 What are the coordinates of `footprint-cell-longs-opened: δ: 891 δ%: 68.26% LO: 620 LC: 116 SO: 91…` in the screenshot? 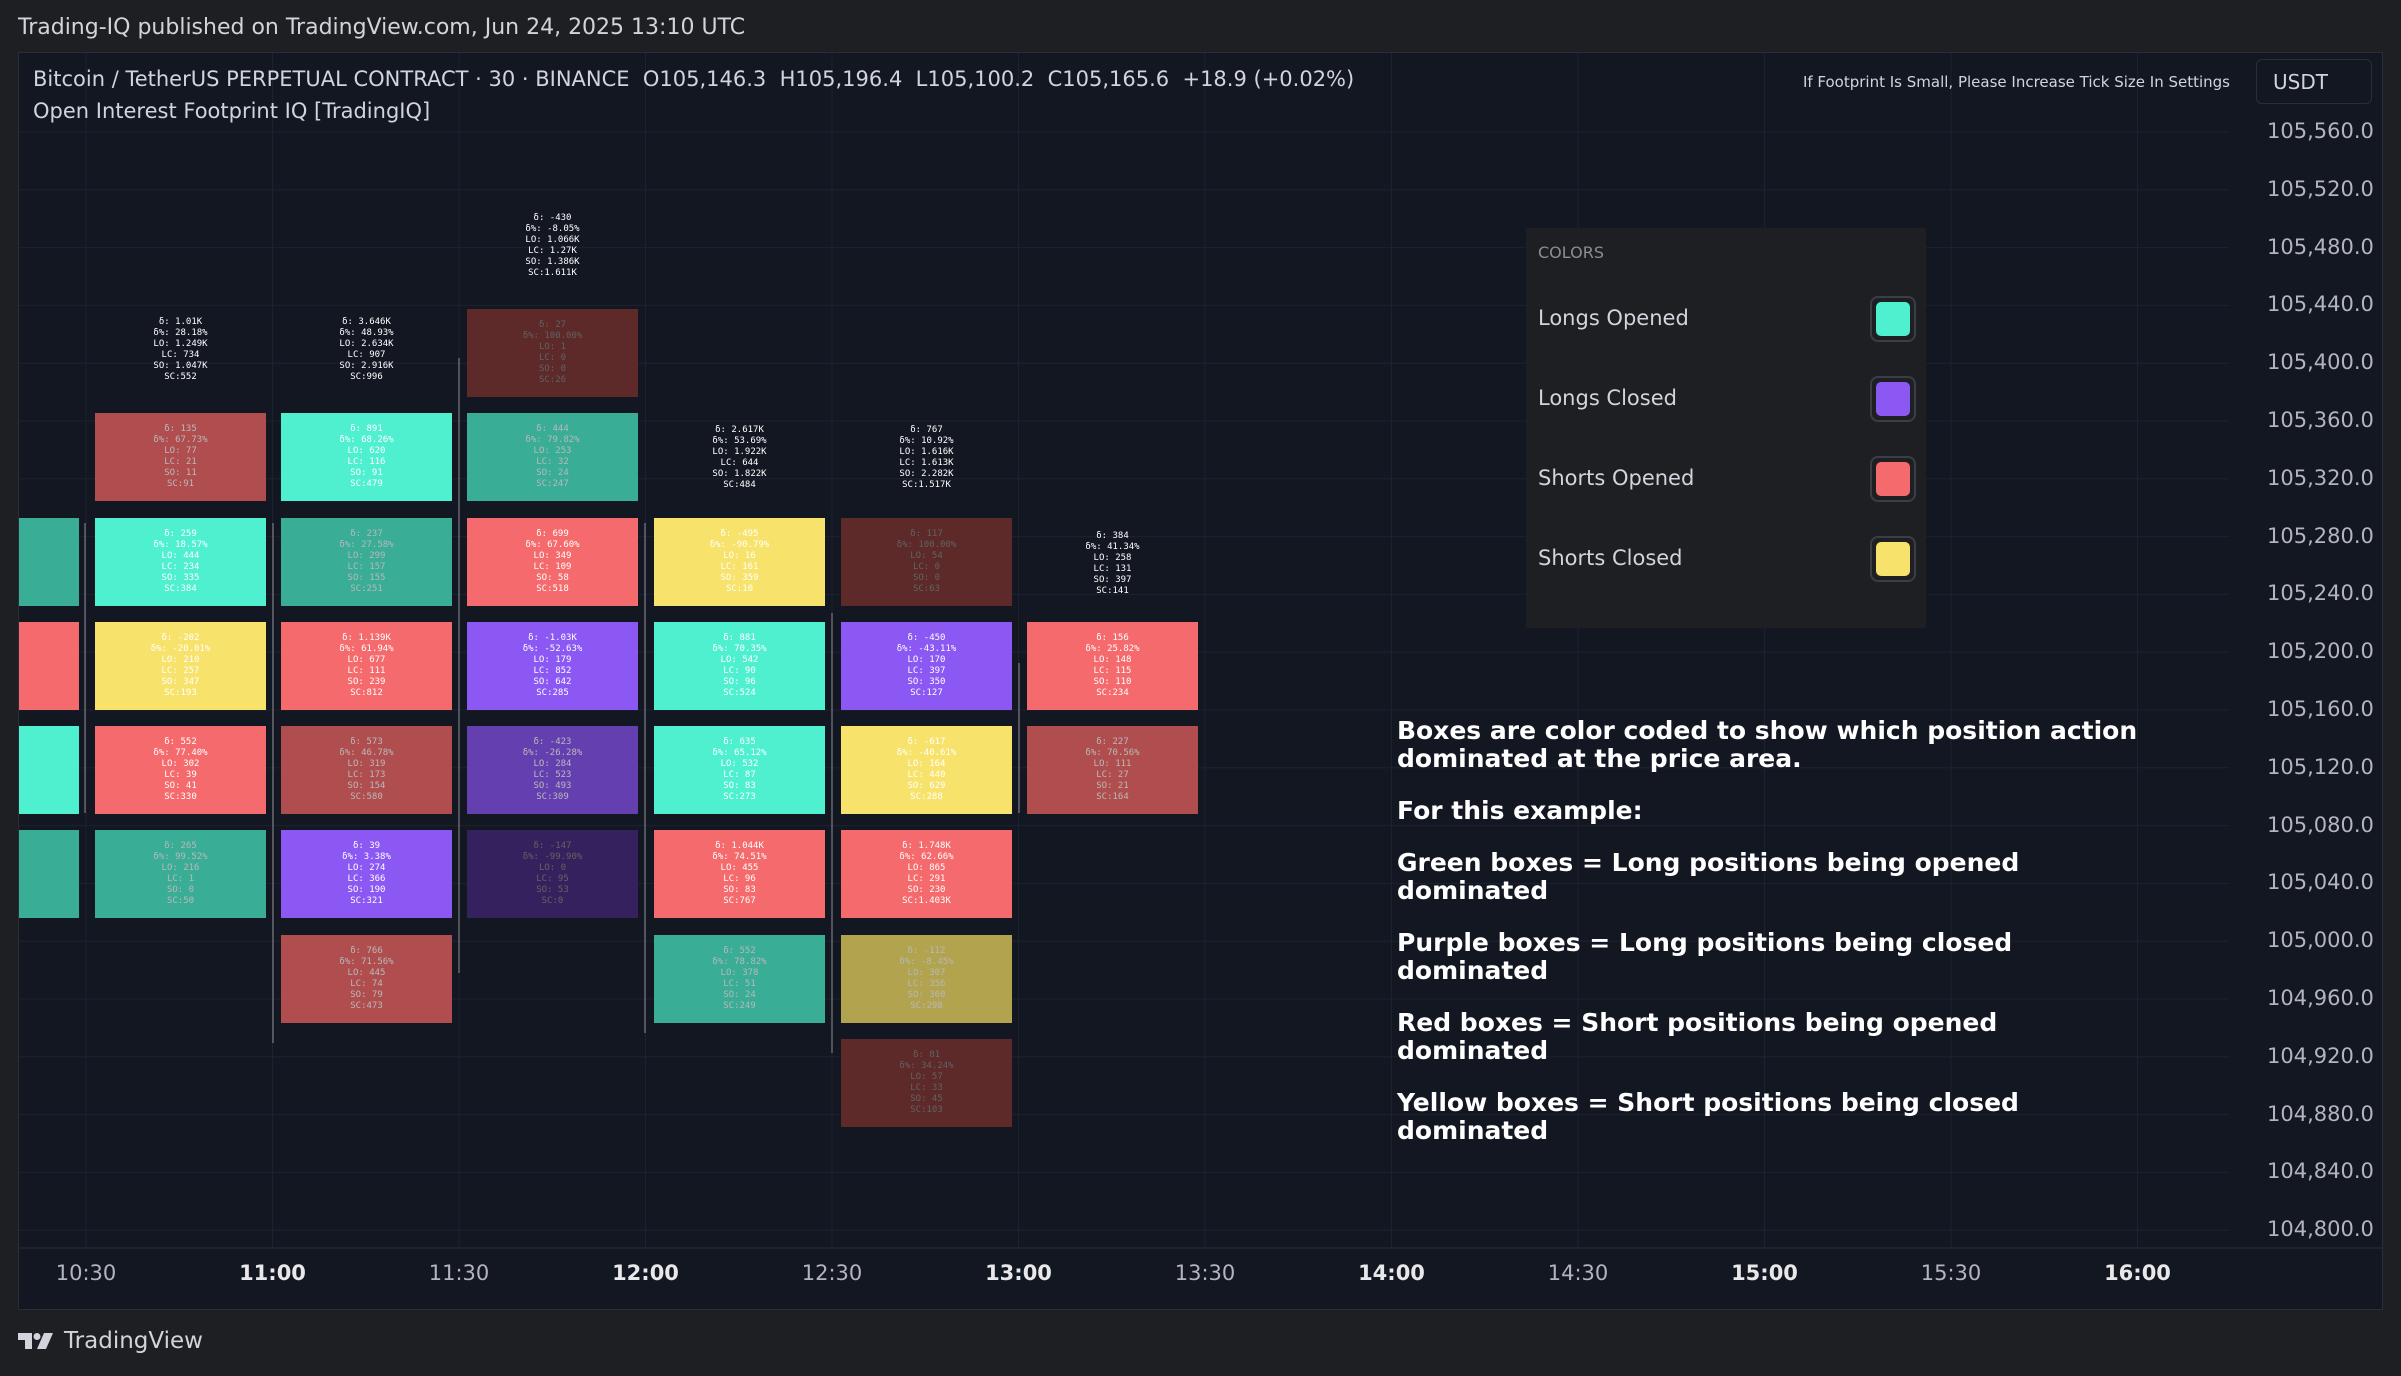 It's located at (366, 457).